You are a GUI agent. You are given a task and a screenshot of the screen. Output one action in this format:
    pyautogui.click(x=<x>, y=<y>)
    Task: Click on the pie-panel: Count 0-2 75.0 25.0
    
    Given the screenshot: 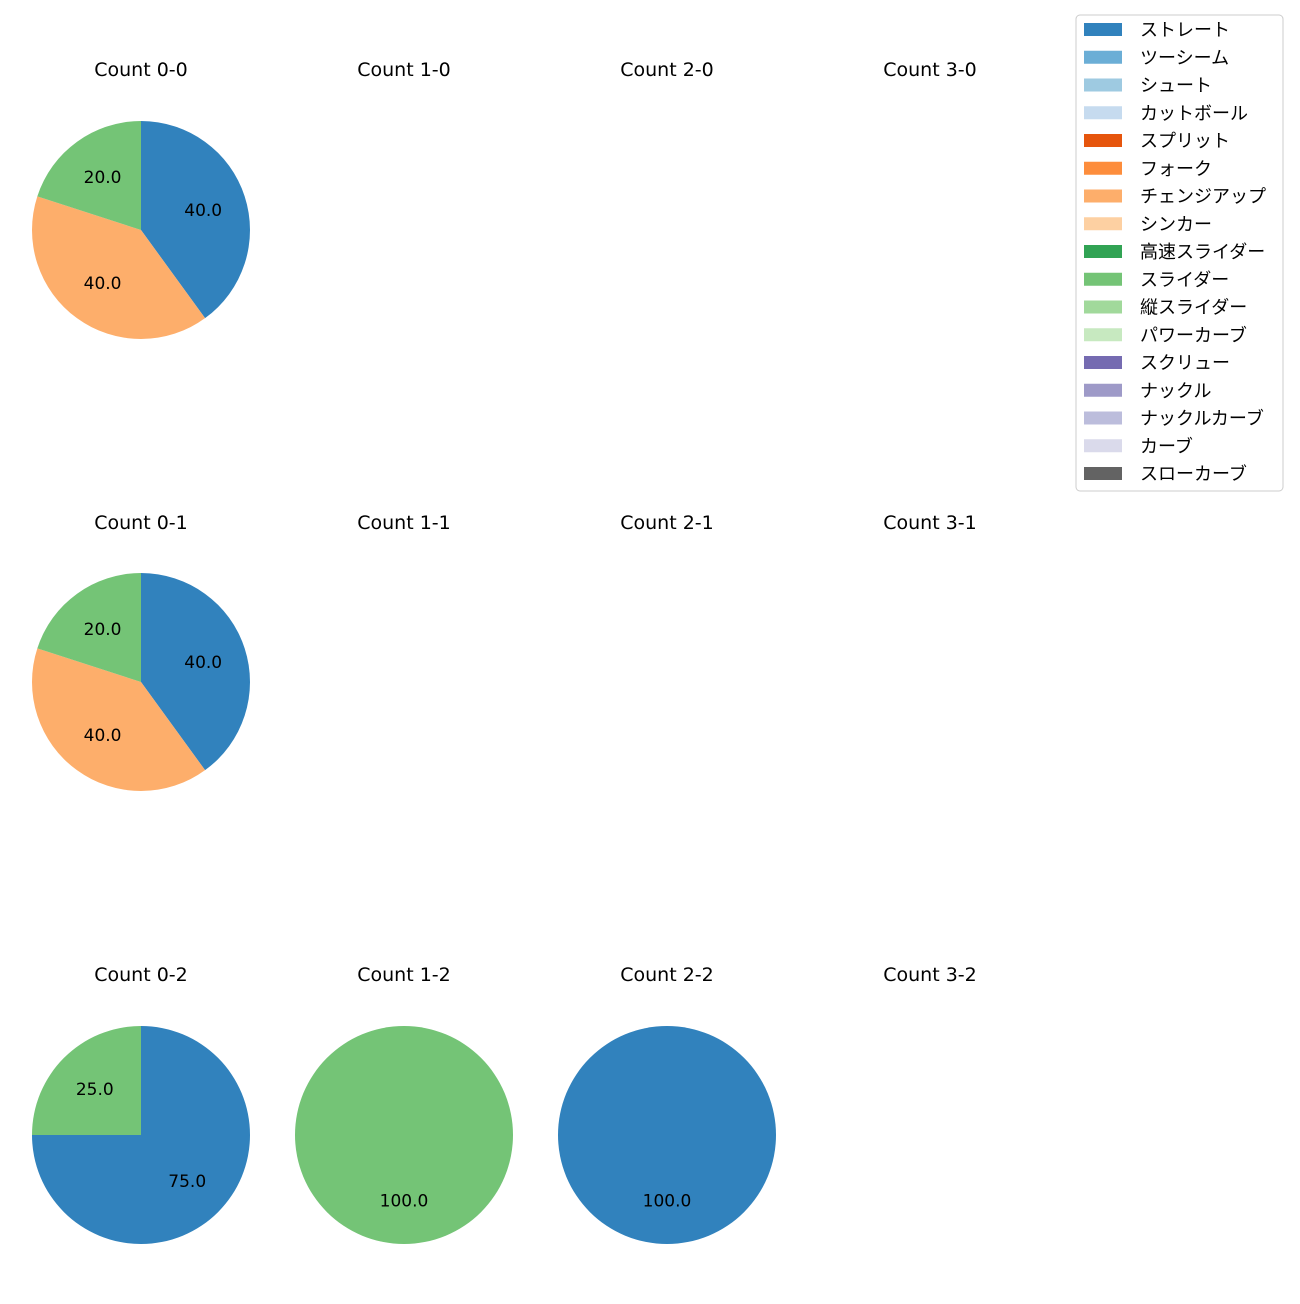 What is the action you would take?
    pyautogui.click(x=141, y=1104)
    